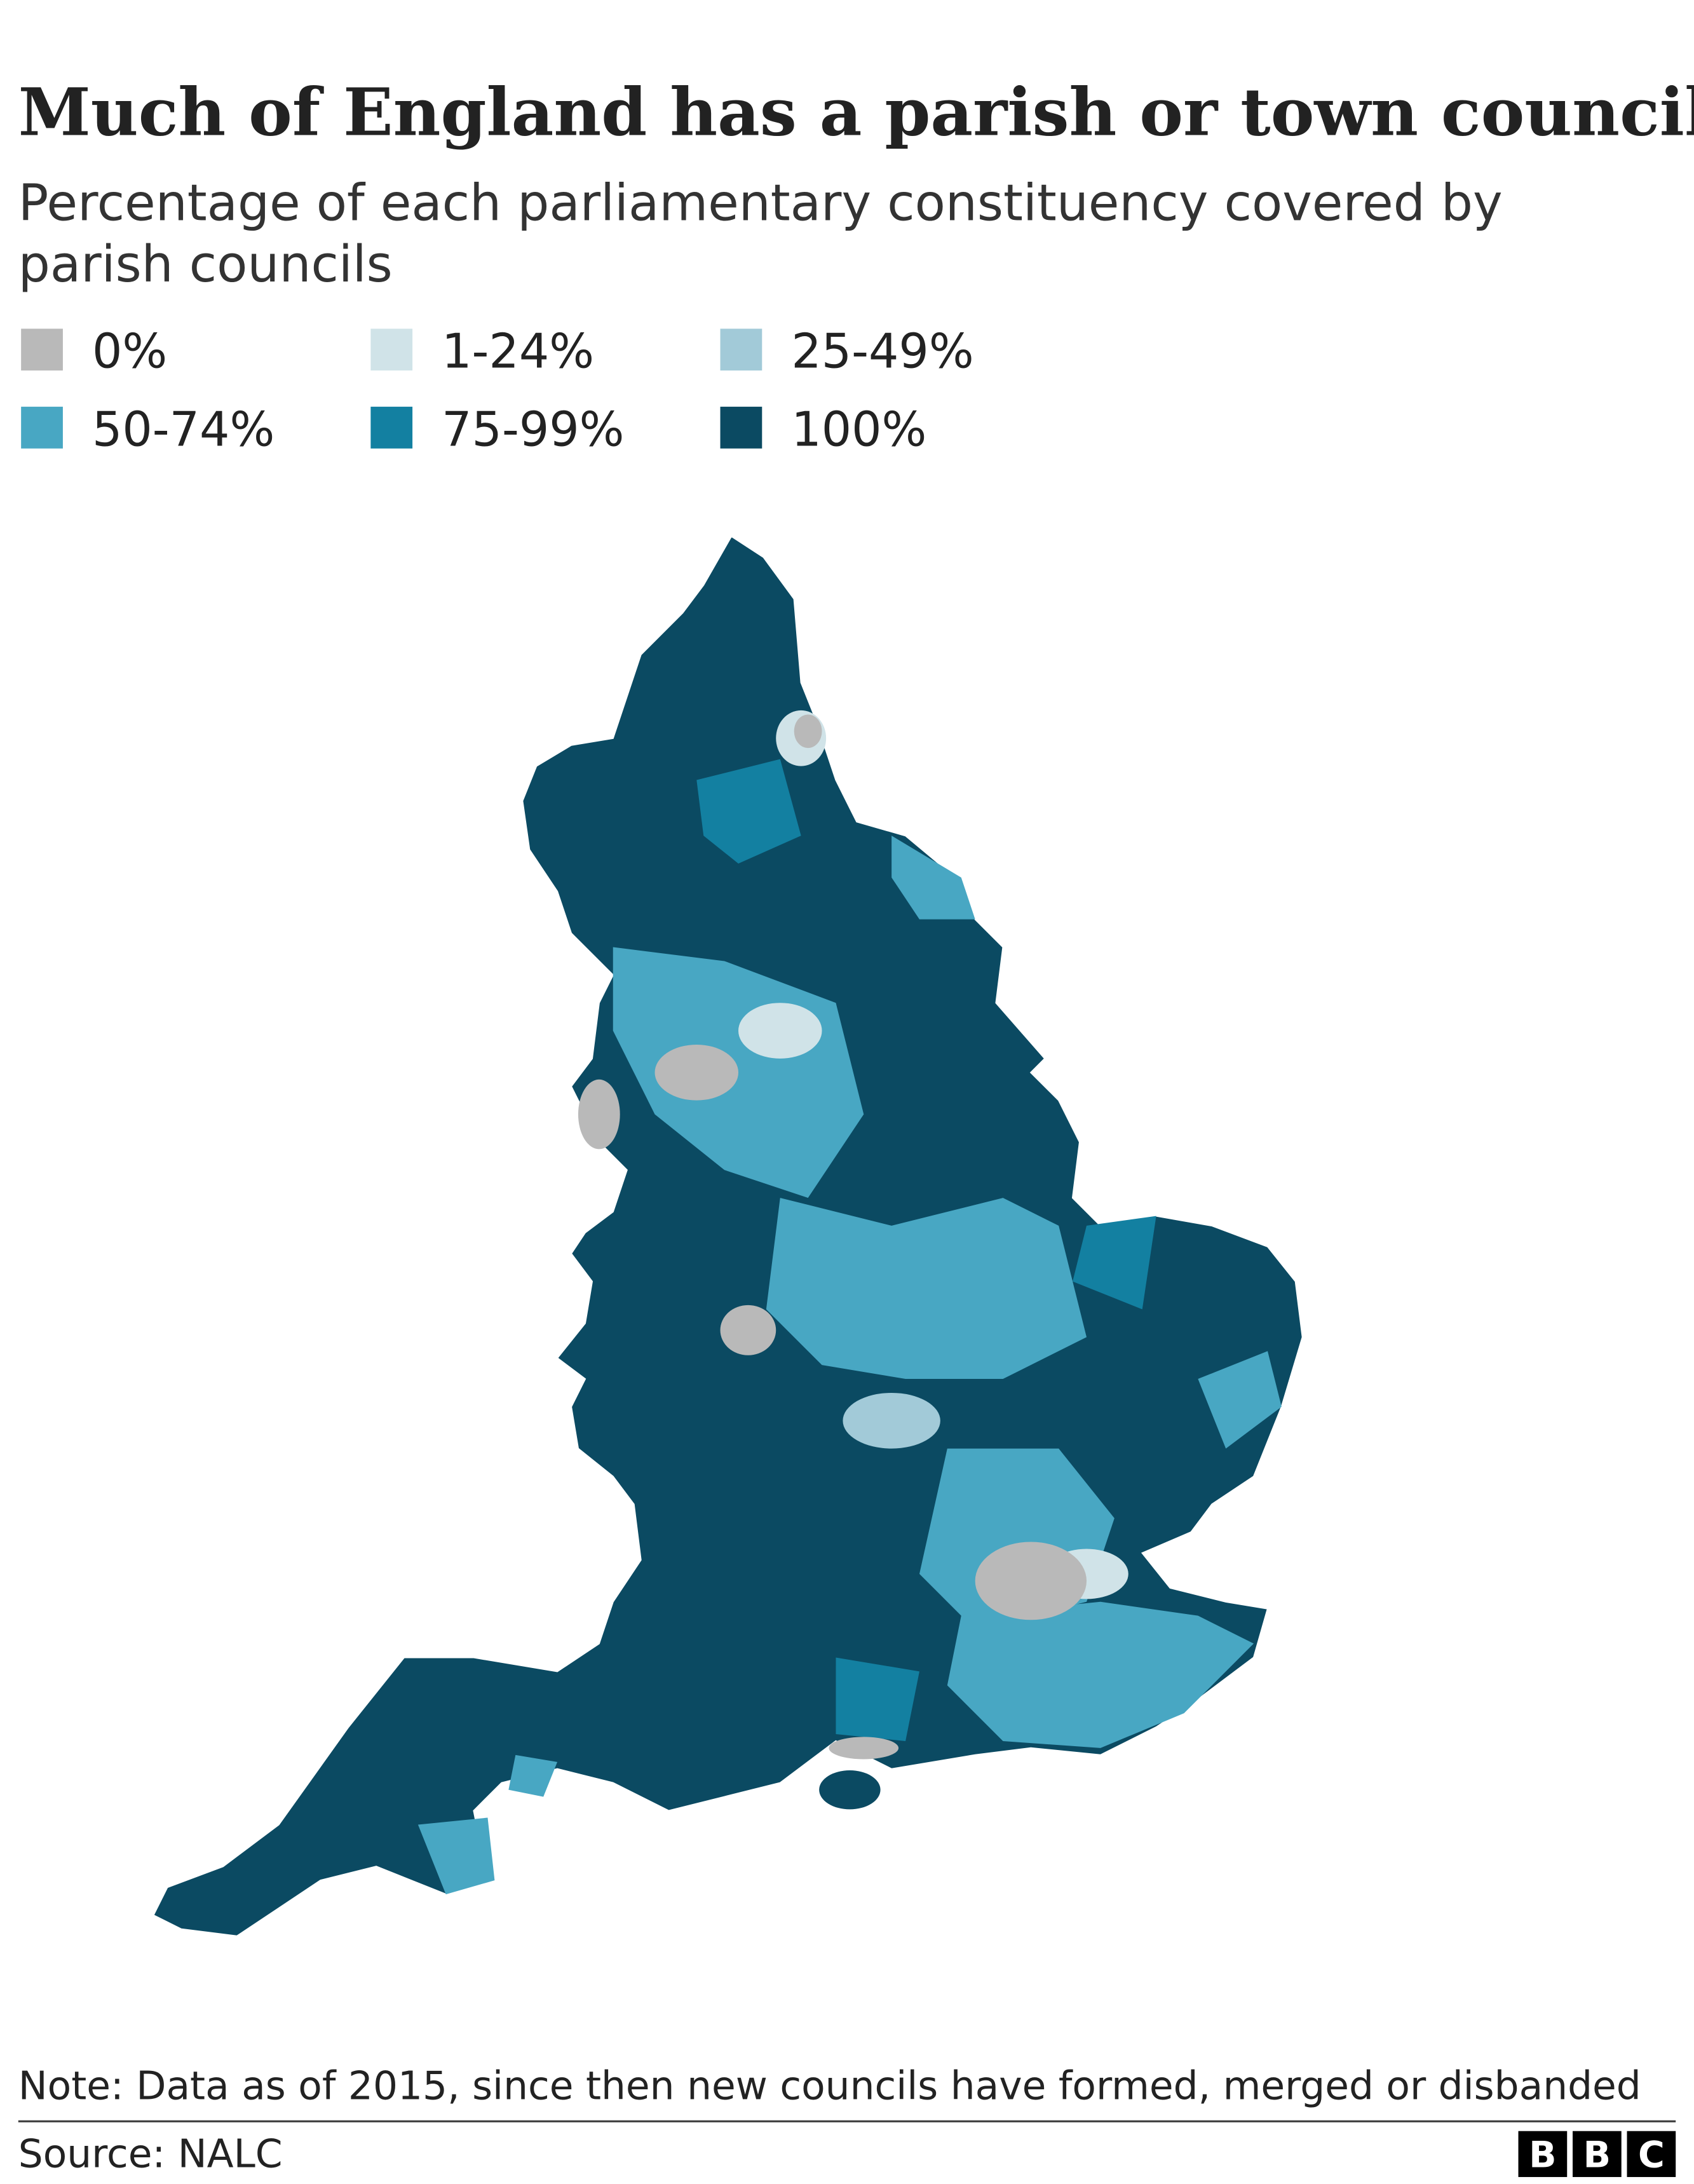 The image size is (1694, 2184). I want to click on logo-letter: C, so click(1651, 2155).